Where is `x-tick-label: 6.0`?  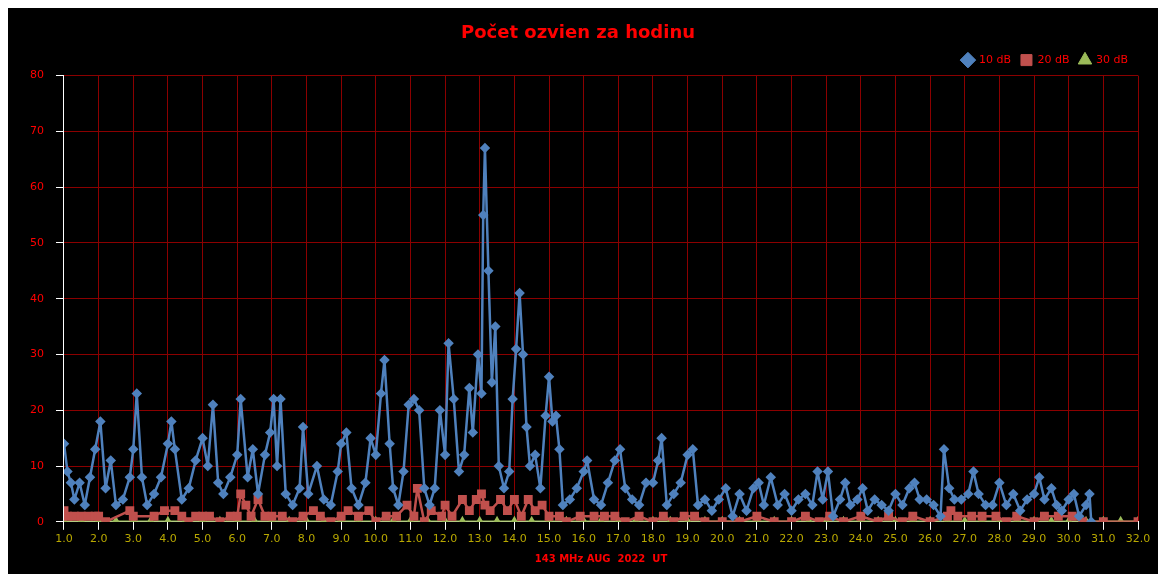
x-tick-label: 6.0 is located at coordinates (237, 539).